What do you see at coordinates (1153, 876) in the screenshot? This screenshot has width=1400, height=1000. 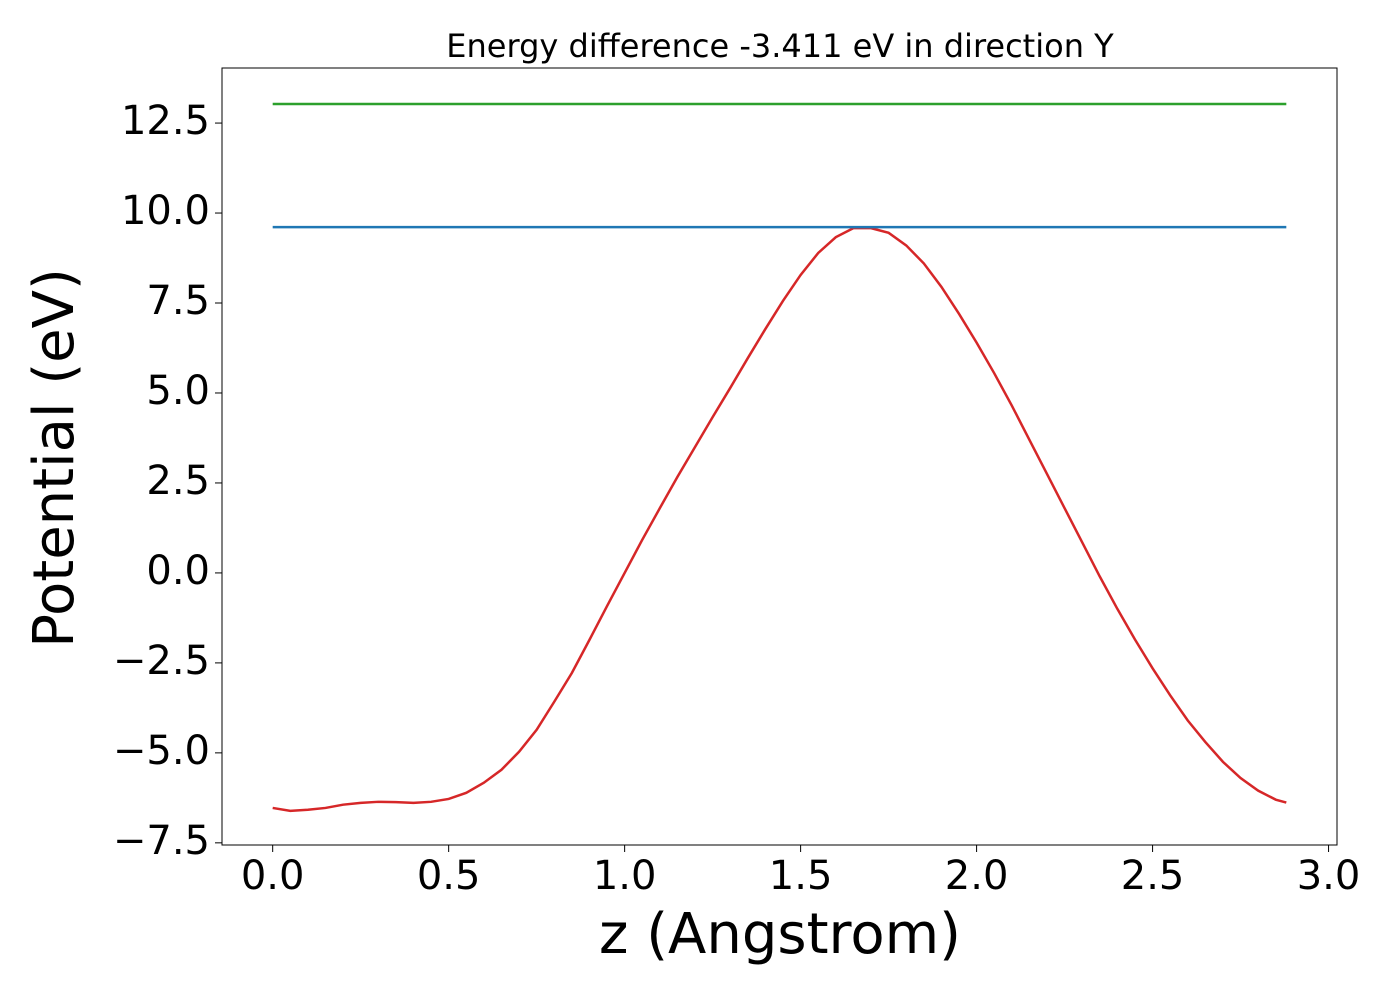 I see `x-tick-label: 2.5` at bounding box center [1153, 876].